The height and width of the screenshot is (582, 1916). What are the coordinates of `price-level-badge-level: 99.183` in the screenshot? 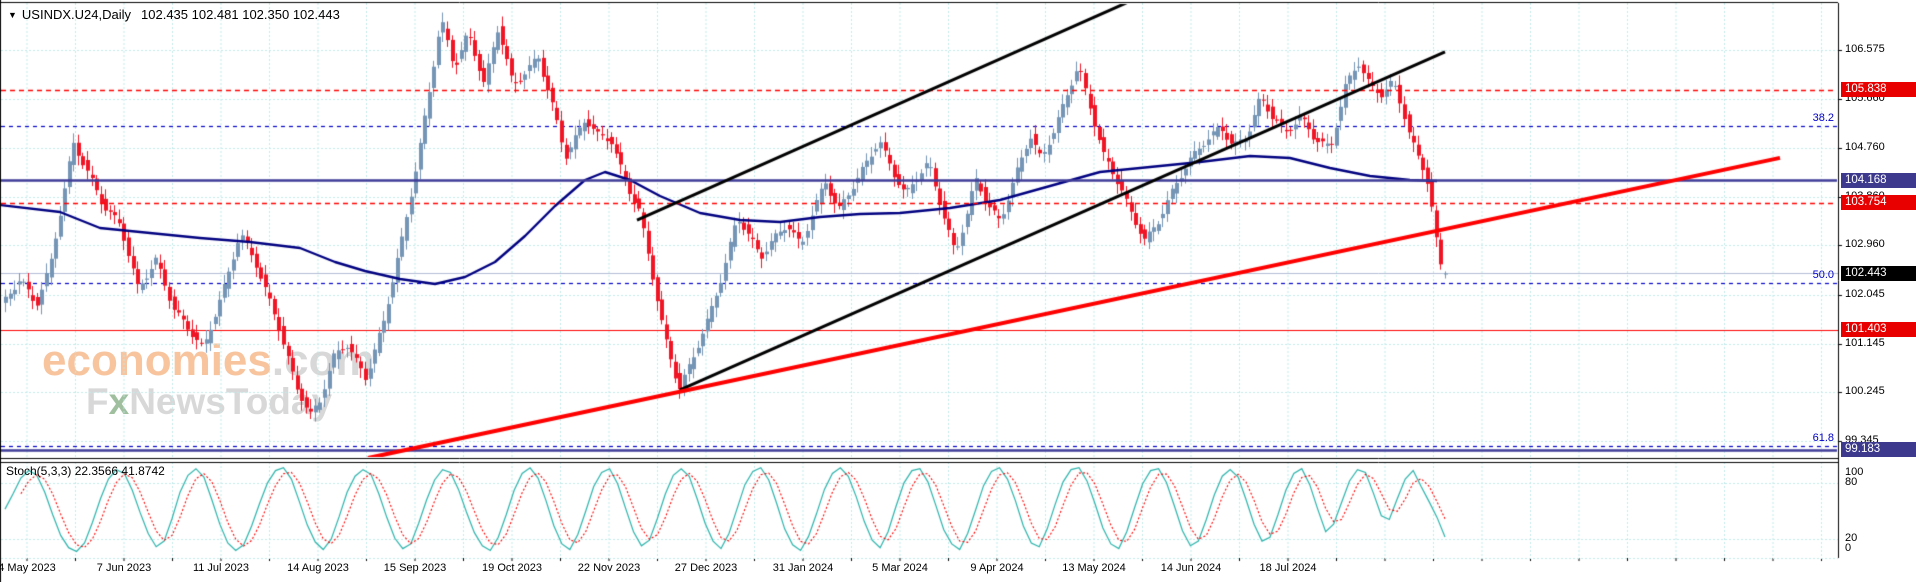 It's located at (1878, 450).